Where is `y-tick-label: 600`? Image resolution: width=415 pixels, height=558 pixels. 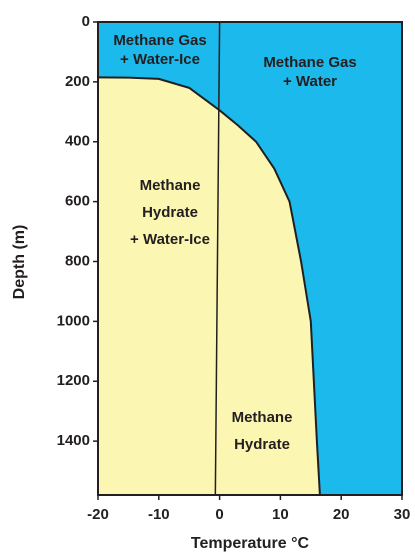 y-tick-label: 600 is located at coordinates (77, 201).